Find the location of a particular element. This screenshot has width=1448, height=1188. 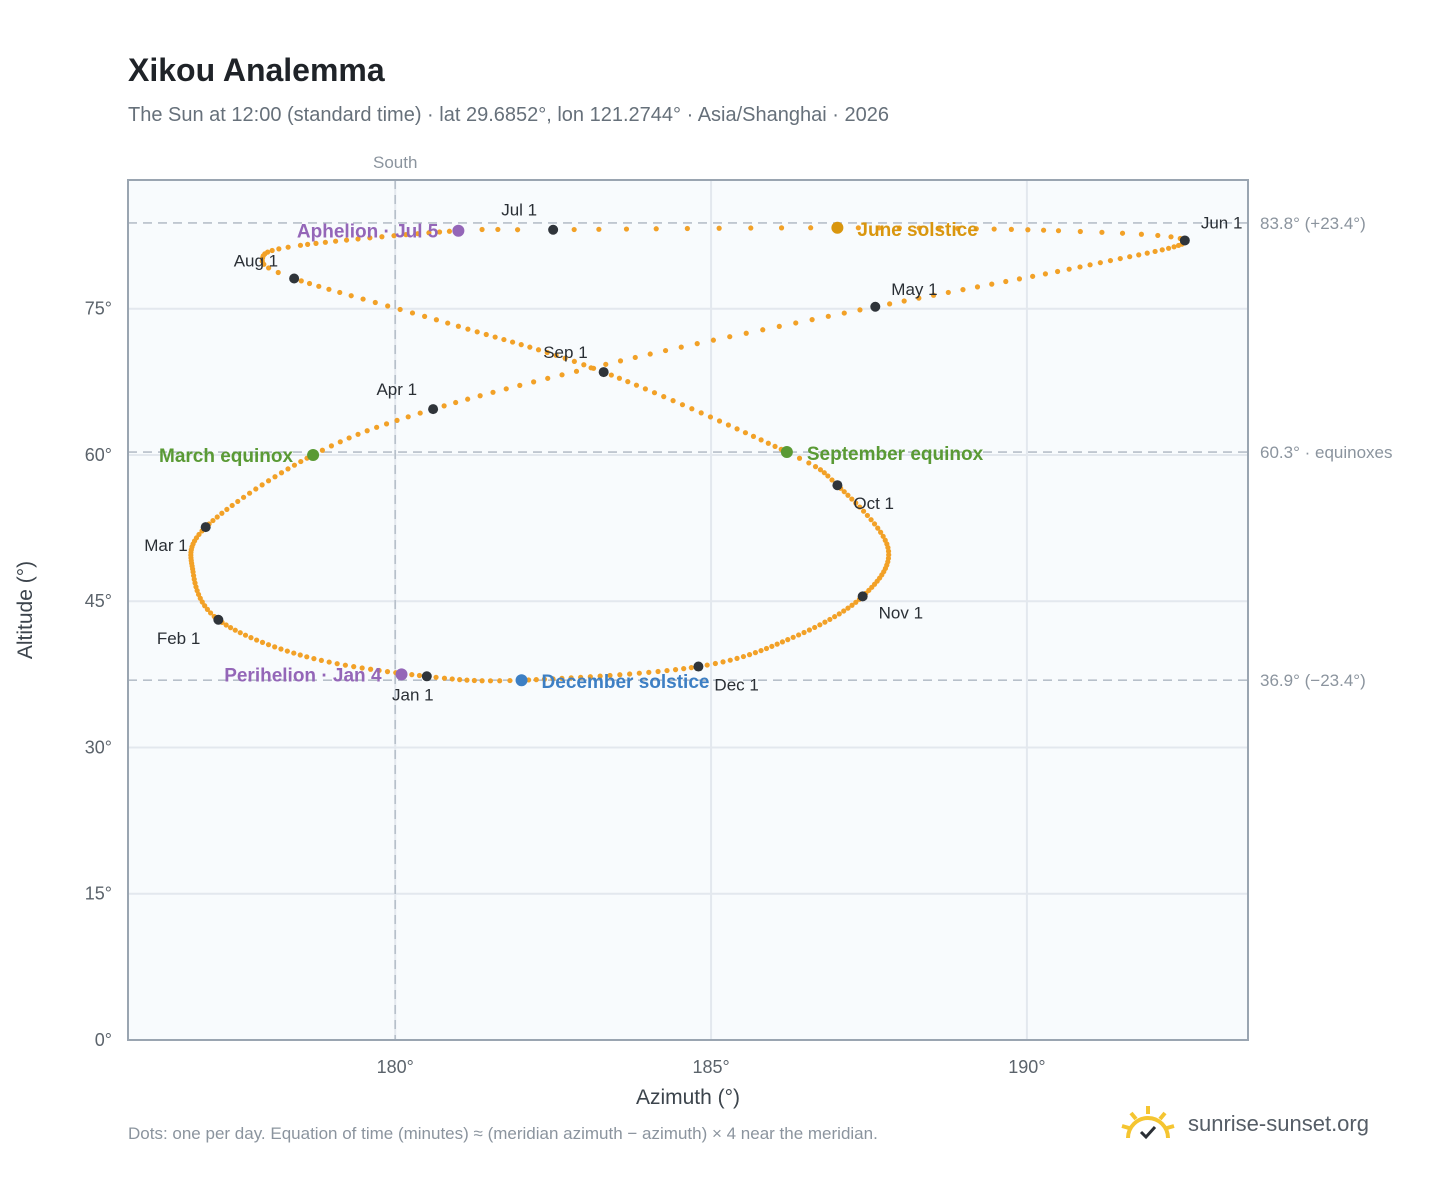

sun-logo-icon is located at coordinates (1148, 1123).